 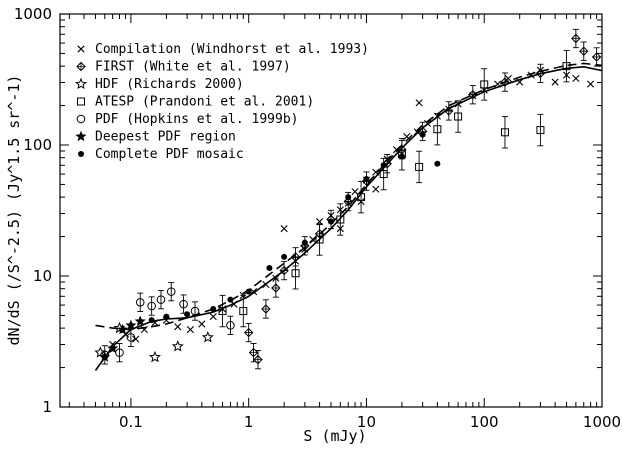 I want to click on legend-marker-open-star, so click(x=81, y=83).